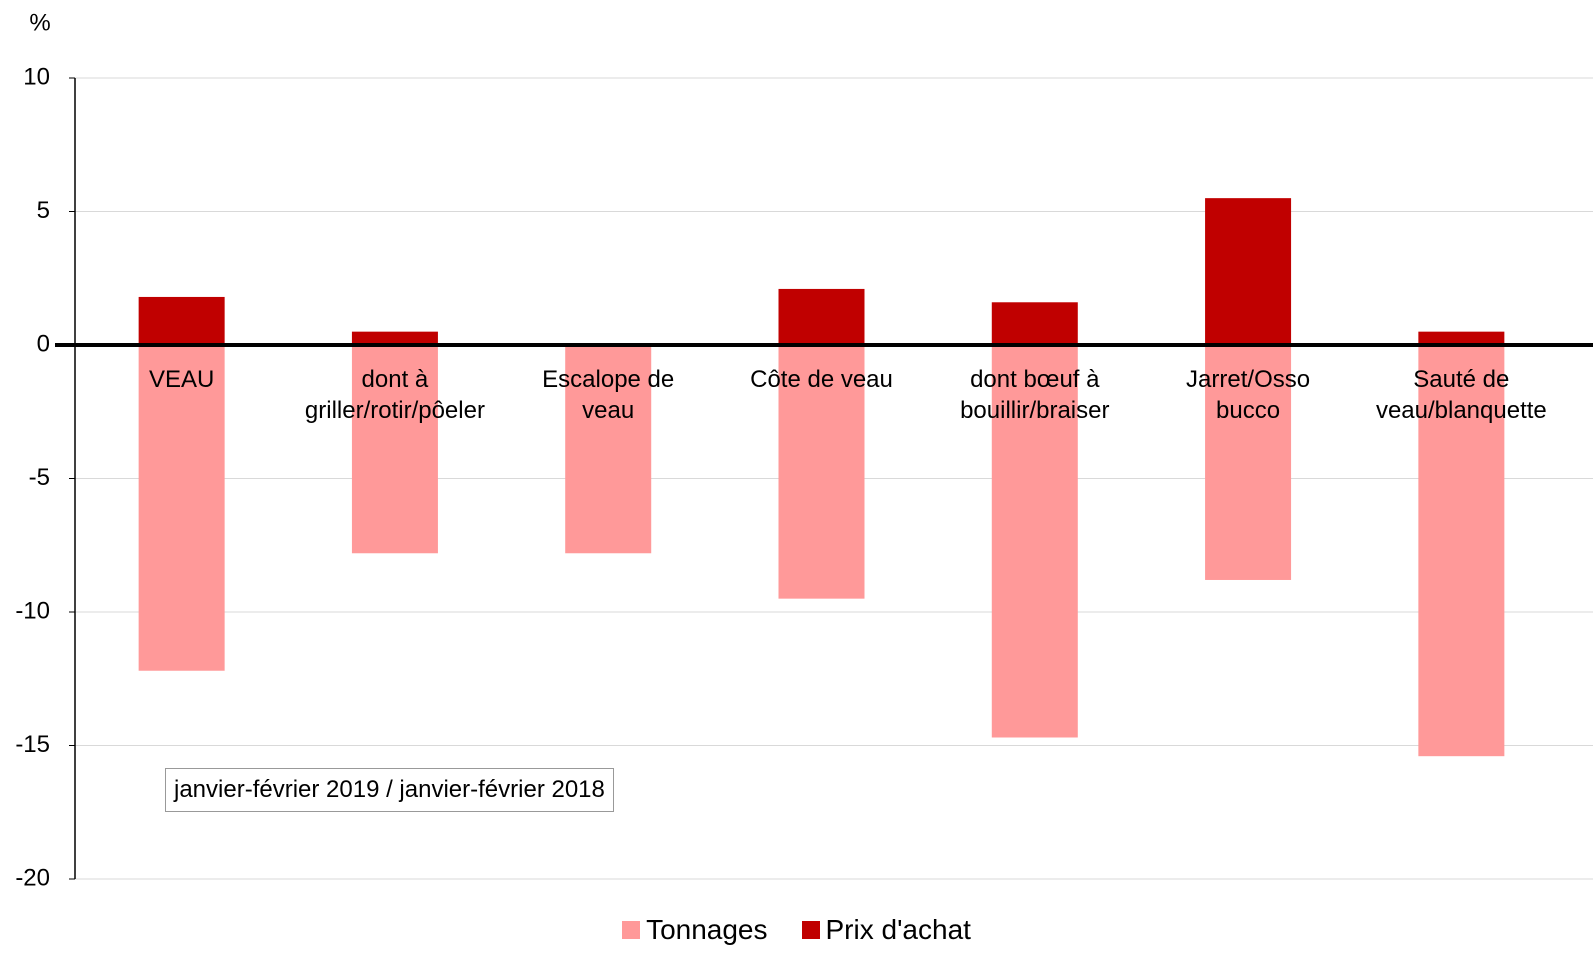 The width and height of the screenshot is (1593, 964). I want to click on legend-label: Prix d'achat, so click(898, 929).